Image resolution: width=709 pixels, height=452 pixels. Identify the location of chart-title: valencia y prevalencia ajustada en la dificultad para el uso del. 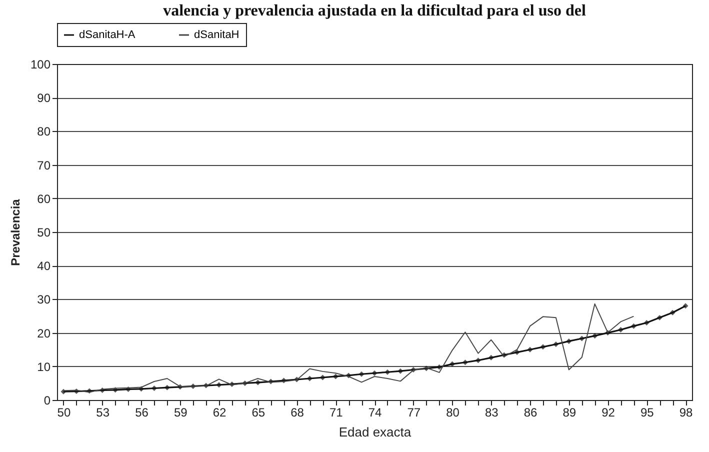
(374, 11).